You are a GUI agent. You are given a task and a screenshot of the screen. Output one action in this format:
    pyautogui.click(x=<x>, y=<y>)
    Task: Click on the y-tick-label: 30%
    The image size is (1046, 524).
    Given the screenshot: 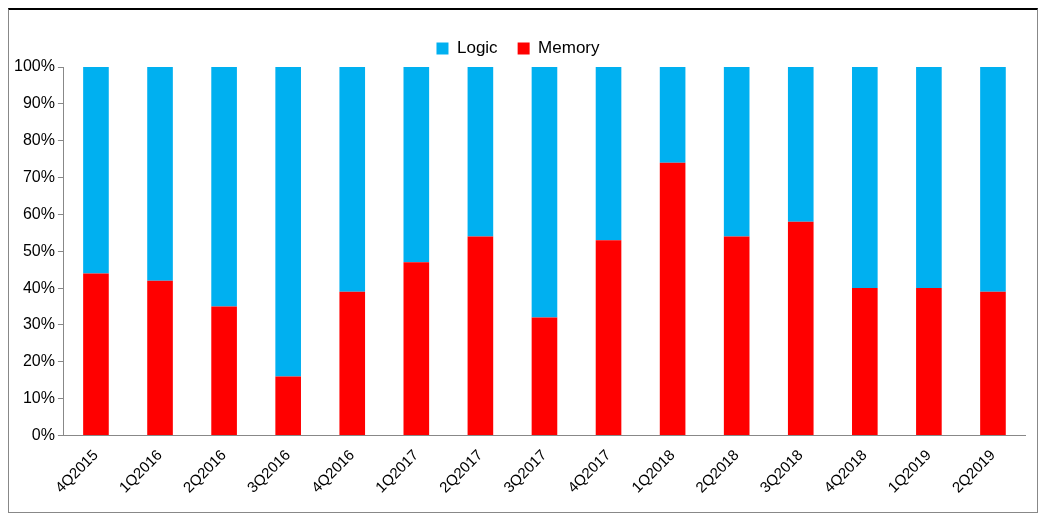 What is the action you would take?
    pyautogui.click(x=38, y=324)
    